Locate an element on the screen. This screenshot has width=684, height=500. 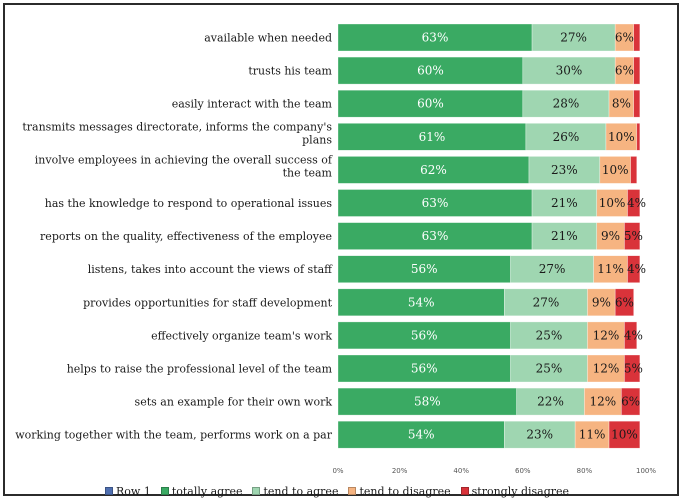
x-tick-label: 0% is located at coordinates (337, 471).